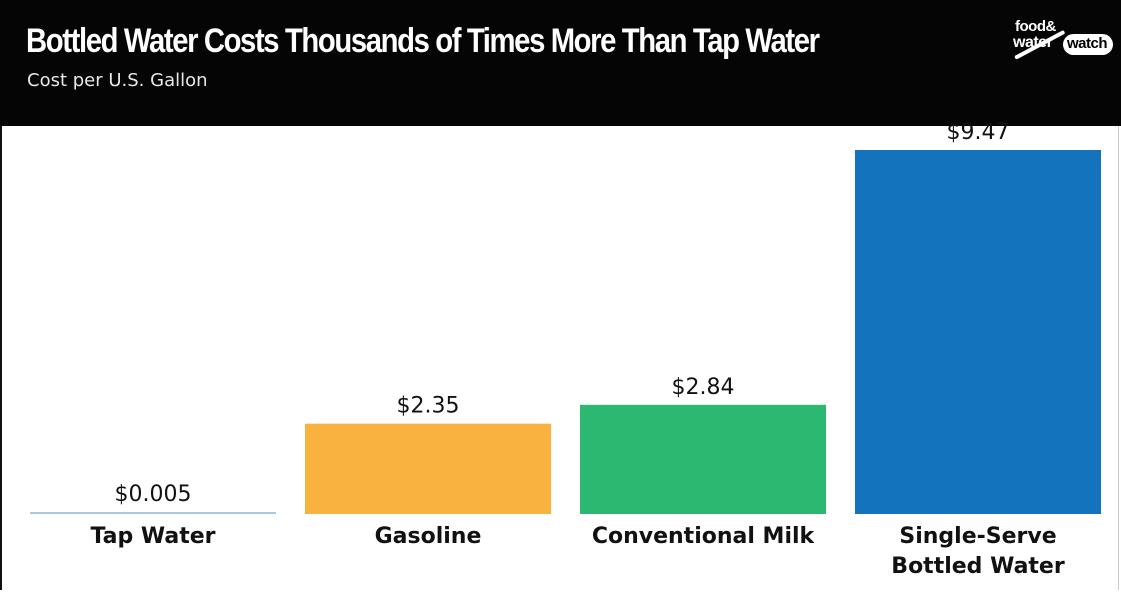 The image size is (1121, 592). I want to click on chart-subtitle: Cost per U.S. Gallon, so click(117, 80).